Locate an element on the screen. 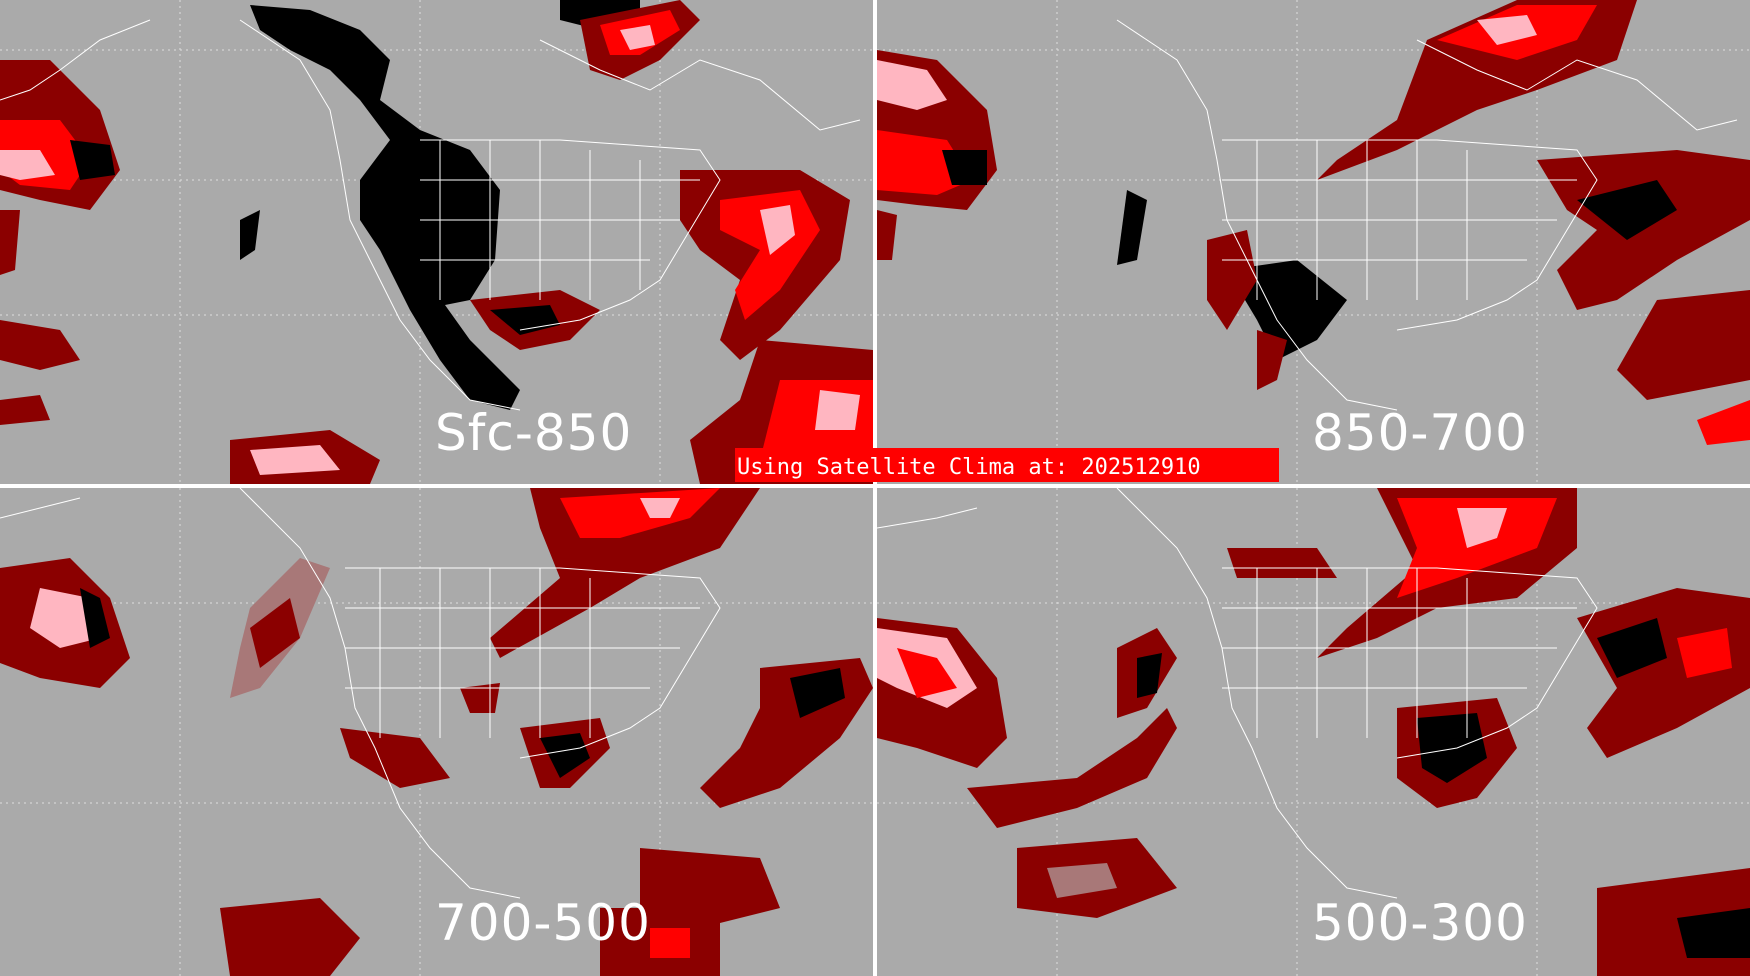 Image resolution: width=1750 pixels, height=976 pixels. black-region-west is located at coordinates (385, 207).